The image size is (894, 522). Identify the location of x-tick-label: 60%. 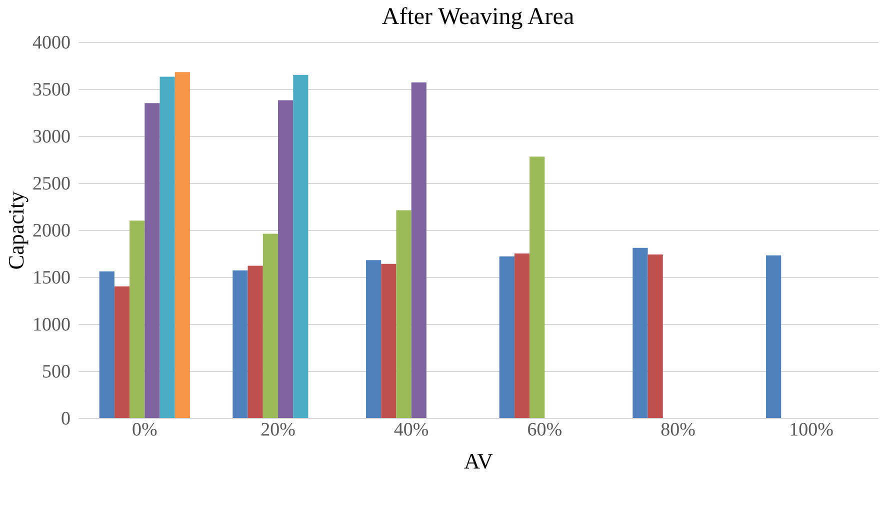
(544, 430).